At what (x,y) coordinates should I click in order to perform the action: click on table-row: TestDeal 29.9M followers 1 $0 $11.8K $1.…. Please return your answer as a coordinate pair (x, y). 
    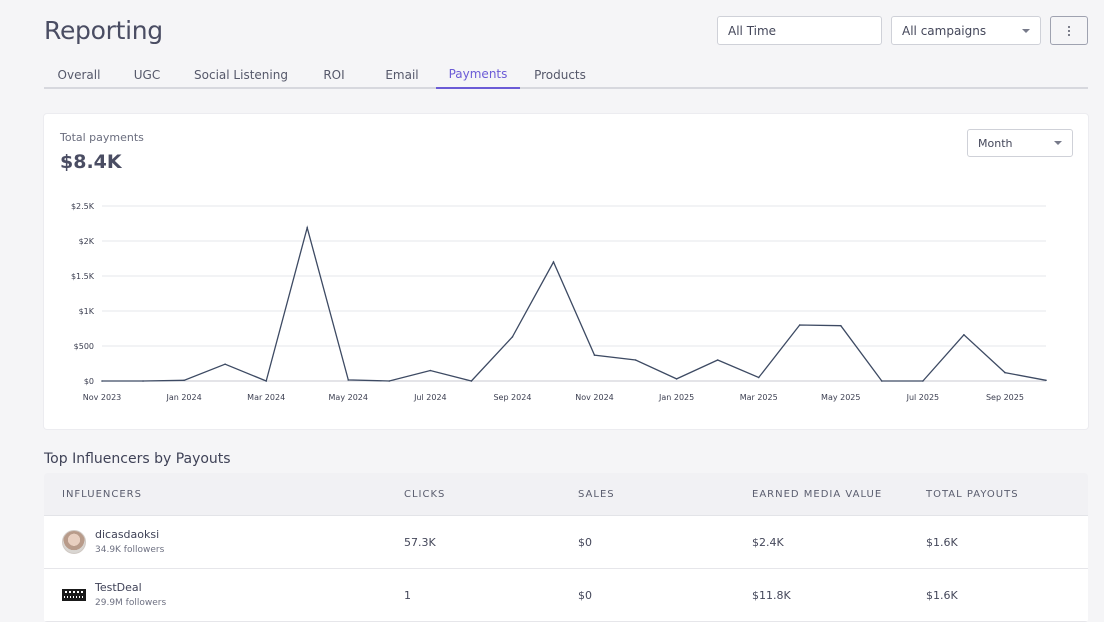
    Looking at the image, I should click on (566, 595).